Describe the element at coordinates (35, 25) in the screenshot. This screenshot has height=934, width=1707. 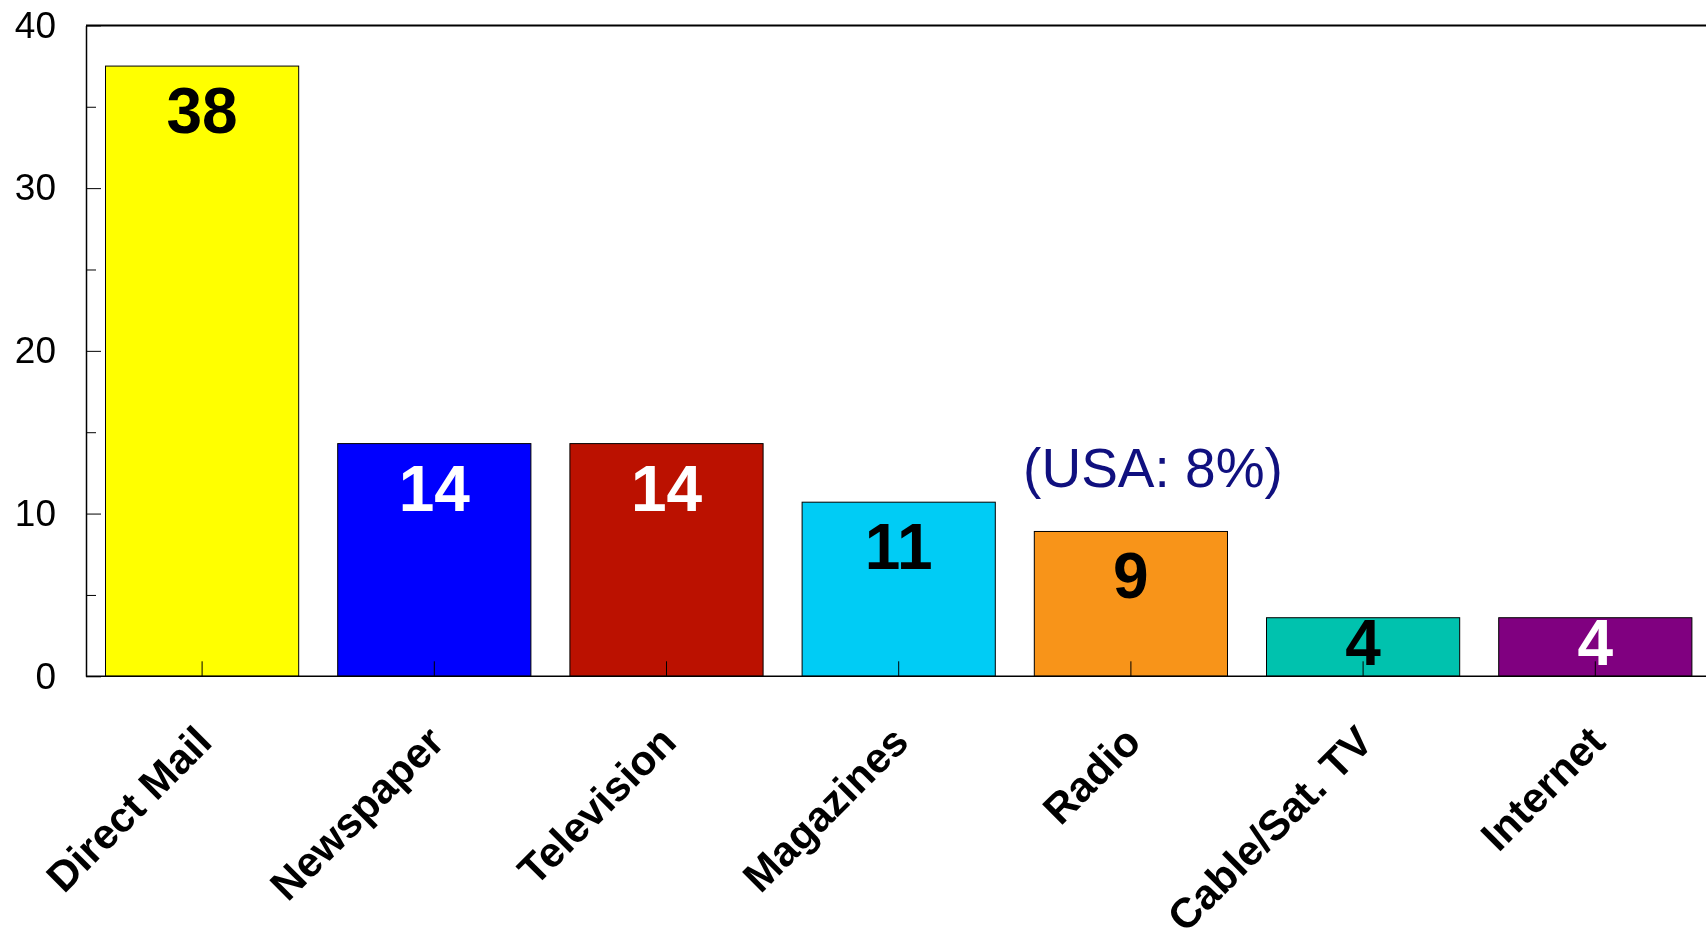
I see `y-tick-label: 40` at that location.